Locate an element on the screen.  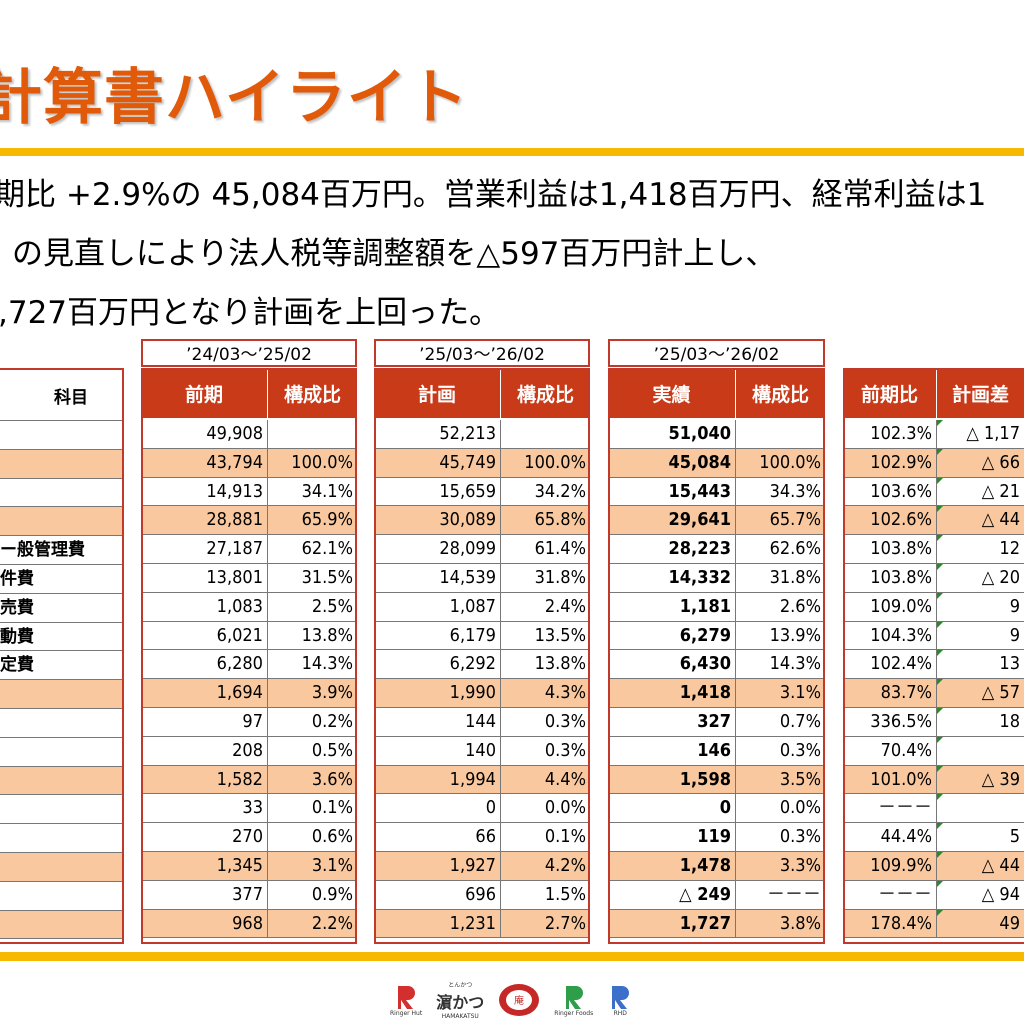
header-prev: 前期 構成比 is located at coordinates (249, 393).